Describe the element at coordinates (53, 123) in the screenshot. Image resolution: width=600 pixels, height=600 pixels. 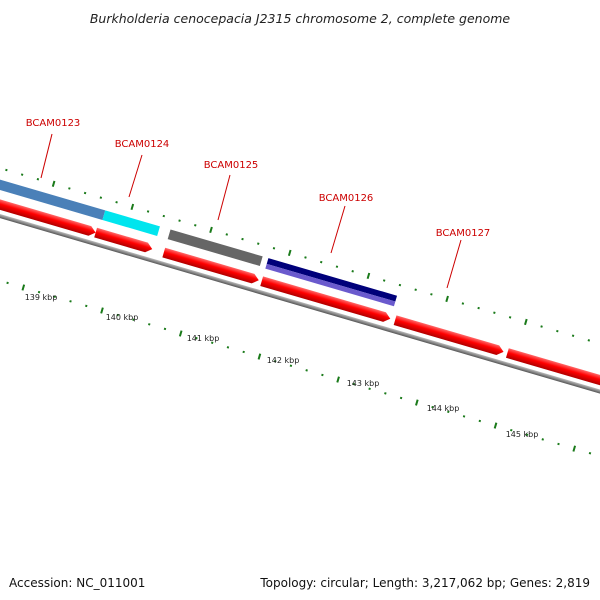
I see `gene-label-bcam0123: BCAM0123` at that location.